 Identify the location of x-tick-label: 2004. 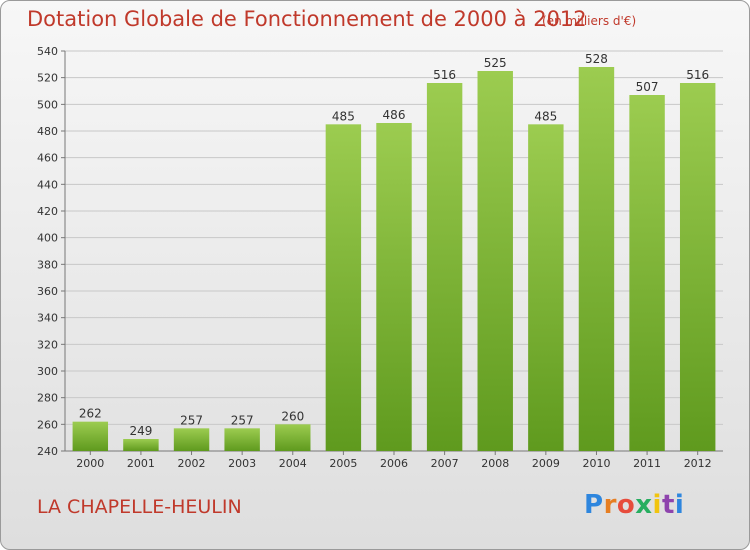
(293, 463).